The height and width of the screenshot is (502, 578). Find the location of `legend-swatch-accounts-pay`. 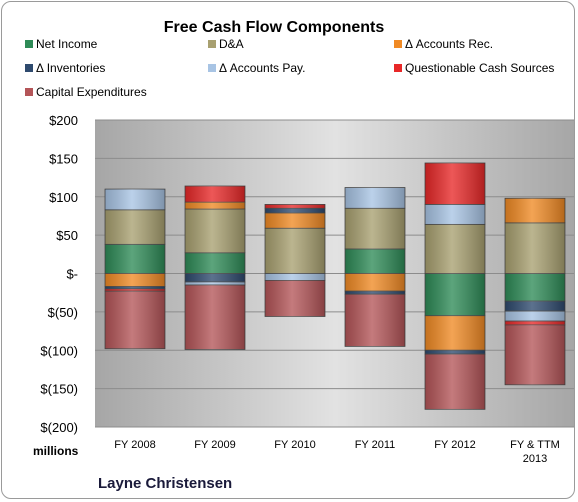

legend-swatch-accounts-pay is located at coordinates (212, 68).